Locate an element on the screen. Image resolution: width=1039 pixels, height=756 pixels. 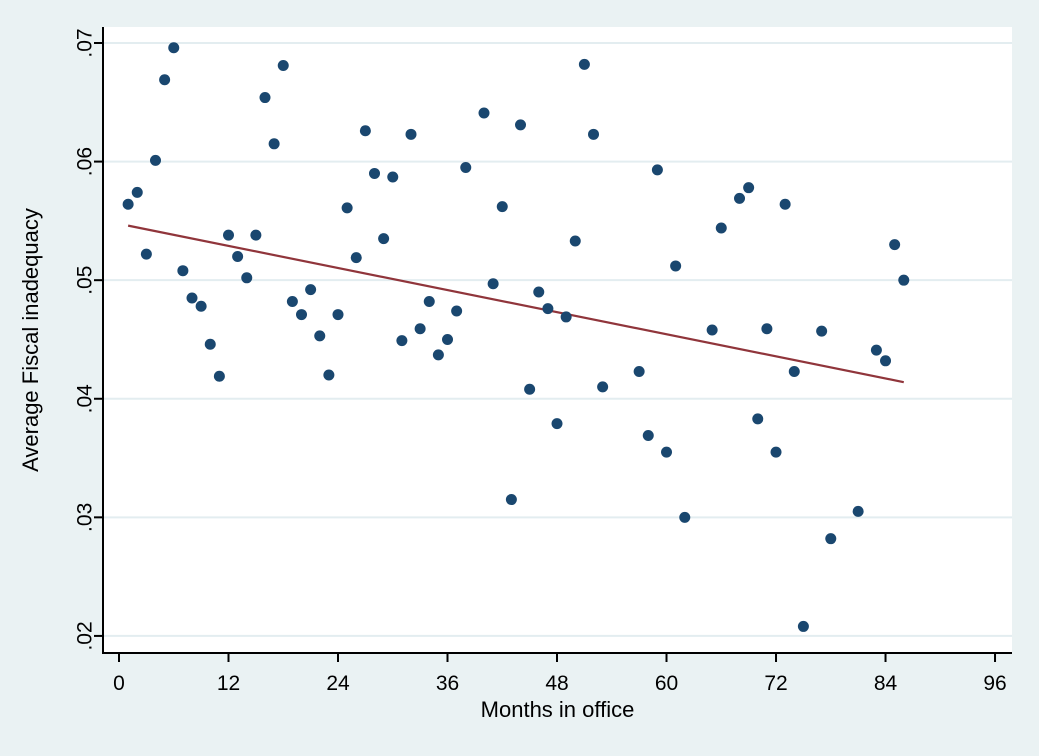
x-tick-label: 96 is located at coordinates (994, 683).